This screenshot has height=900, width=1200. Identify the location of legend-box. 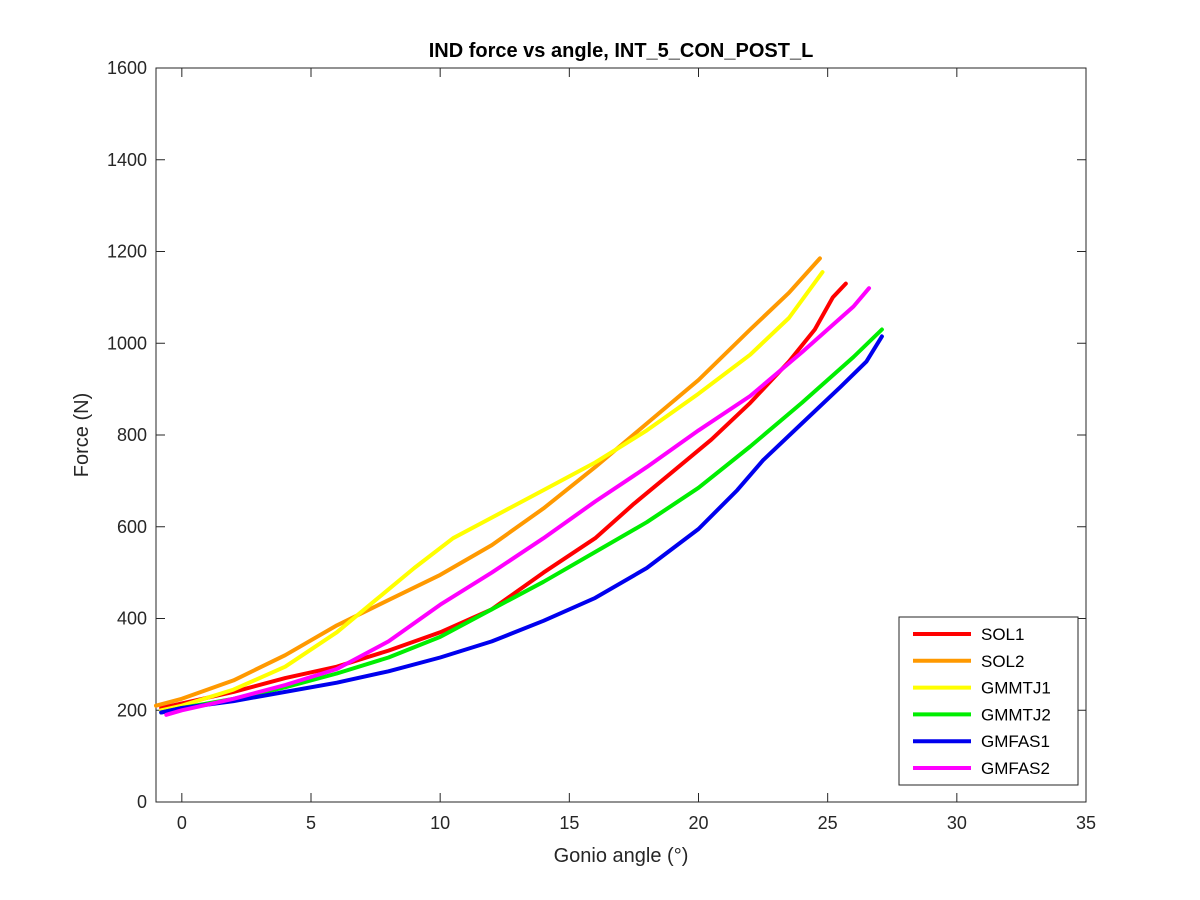
(988, 701).